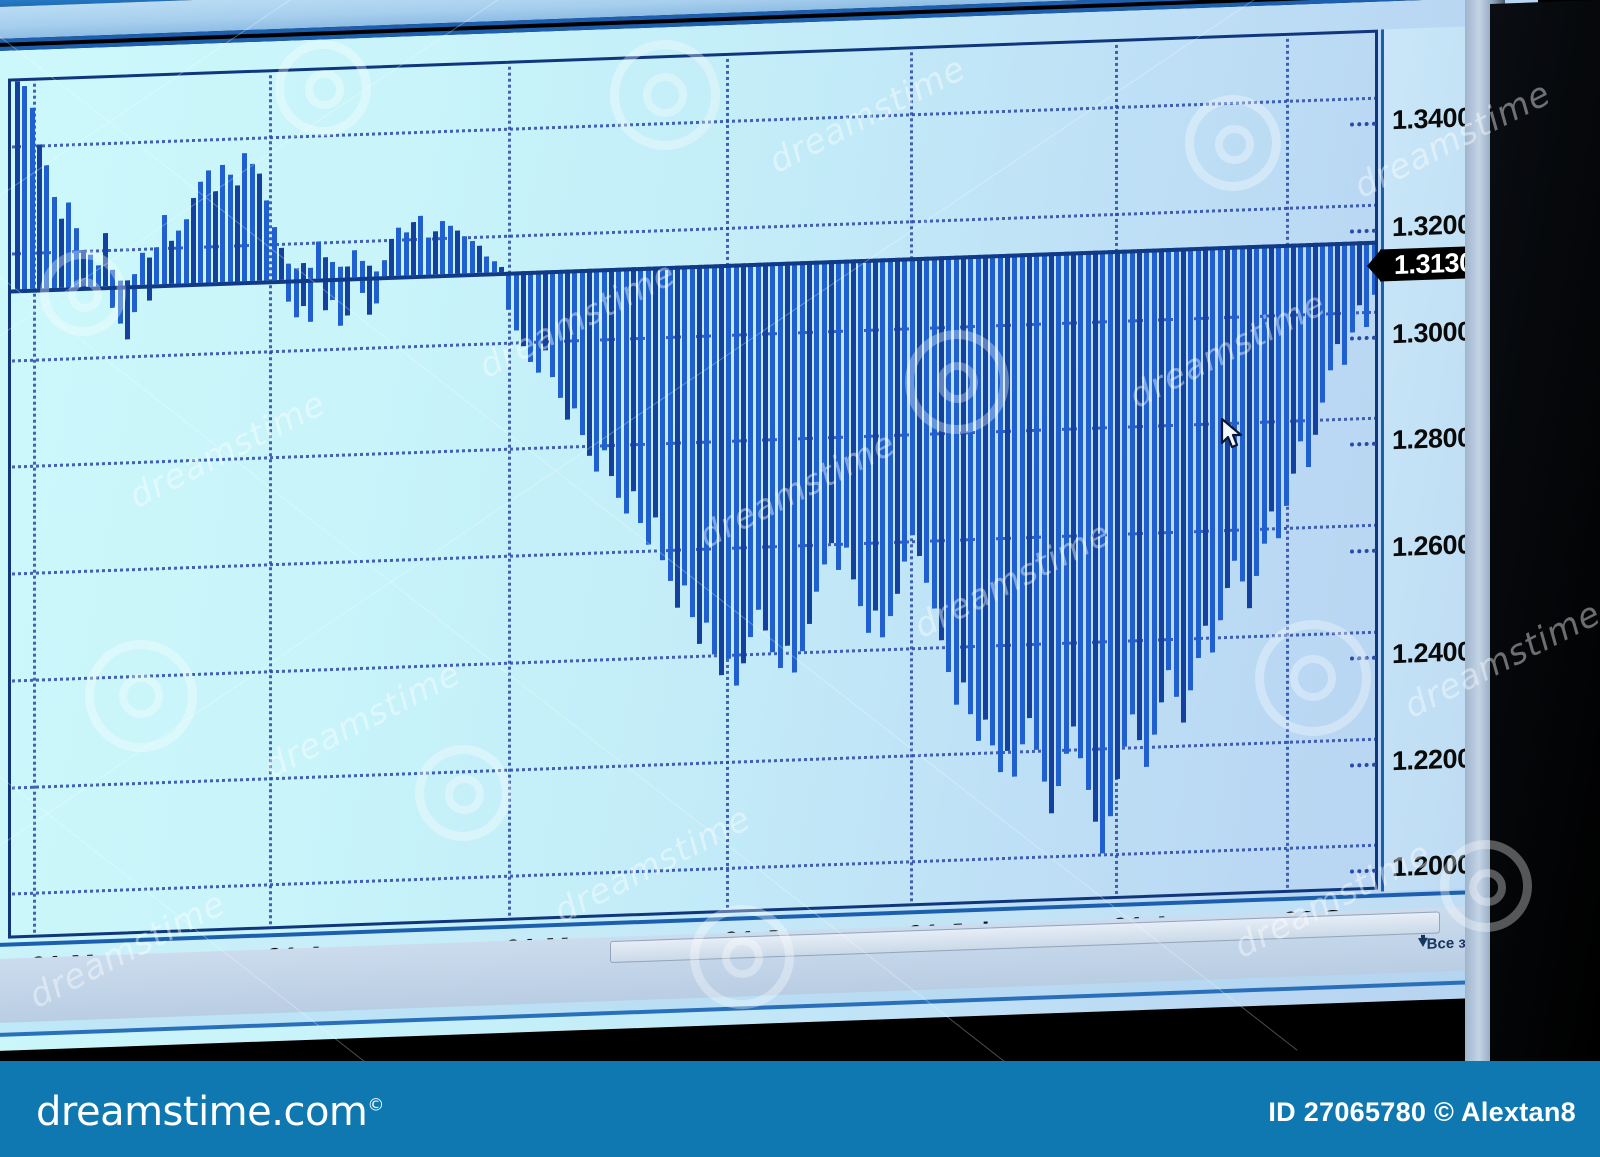 Image resolution: width=1600 pixels, height=1157 pixels. Describe the element at coordinates (202, 1112) in the screenshot. I see `dreamstime-logo-text: dreamstime.com` at that location.